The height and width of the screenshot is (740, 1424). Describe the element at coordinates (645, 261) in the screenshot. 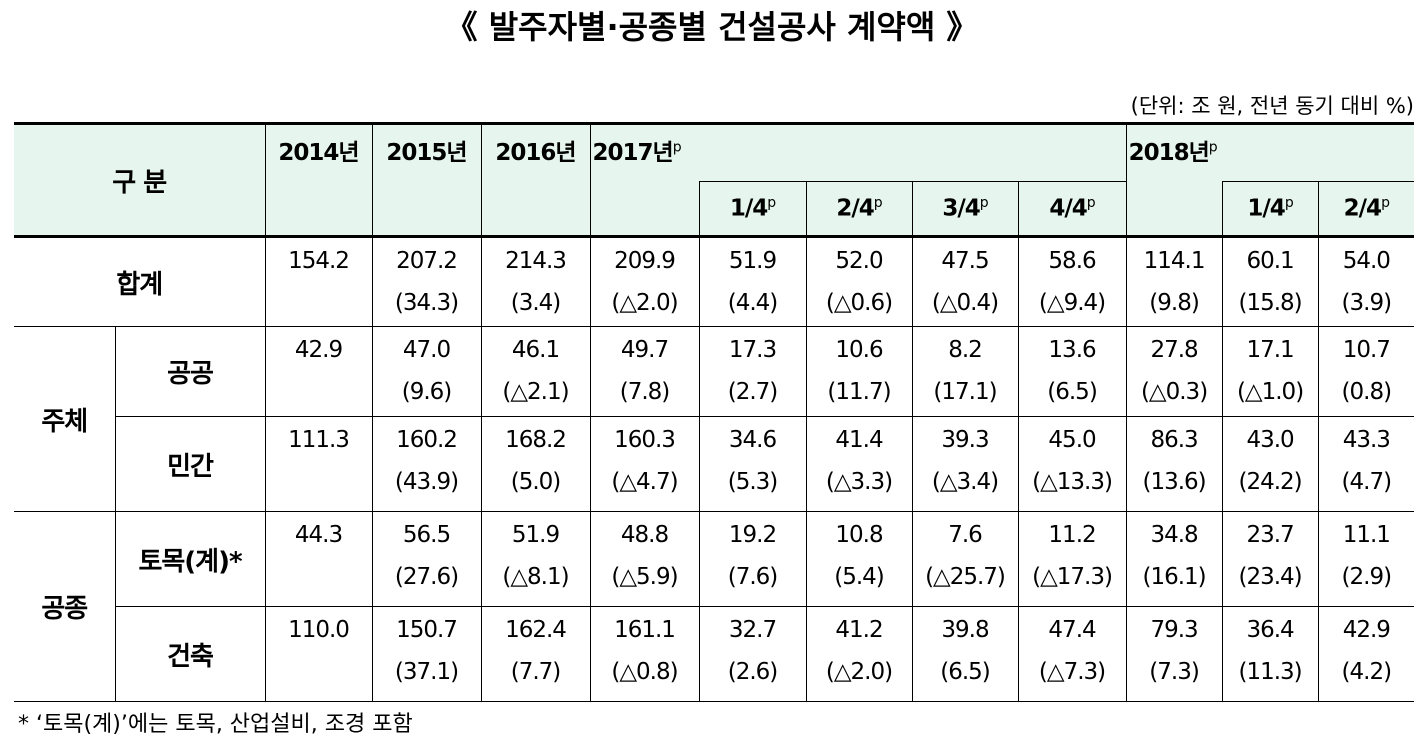

I see `value: 209.9` at that location.